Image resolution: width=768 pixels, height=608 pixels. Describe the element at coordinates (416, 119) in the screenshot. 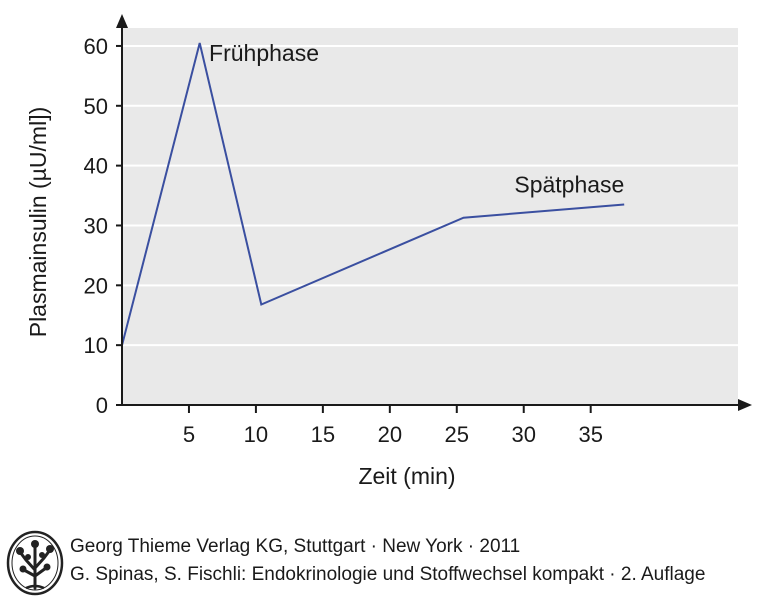

I see `annotations: Frühphase Spätphase` at that location.